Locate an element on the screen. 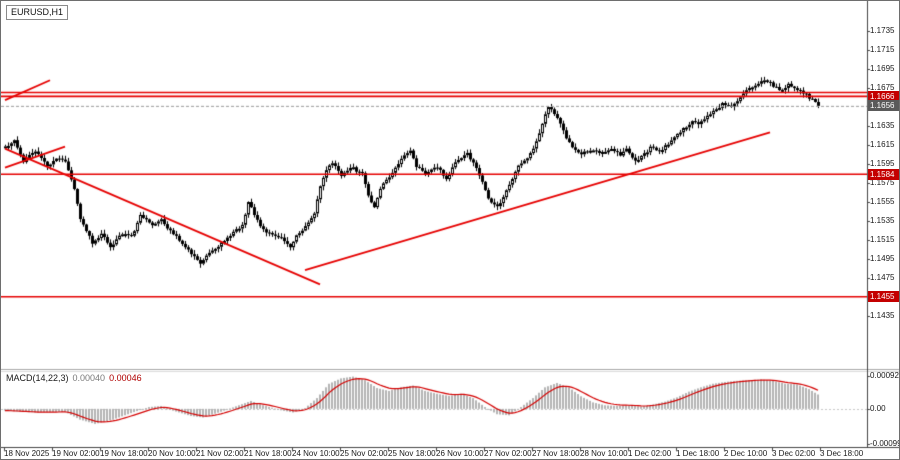  time-tick-label: 28 Nov 10:00 is located at coordinates (604, 453).